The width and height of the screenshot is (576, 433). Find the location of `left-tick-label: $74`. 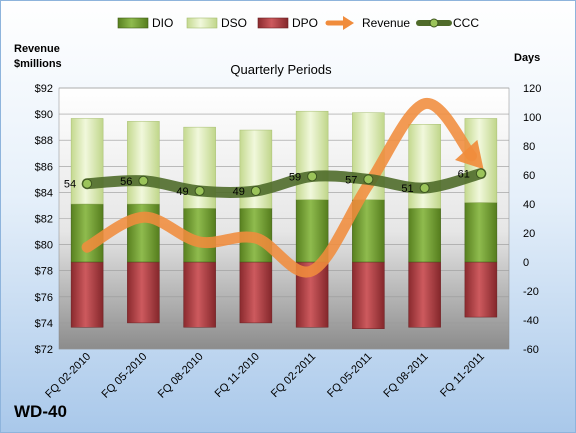

left-tick-label: $74 is located at coordinates (44, 324).